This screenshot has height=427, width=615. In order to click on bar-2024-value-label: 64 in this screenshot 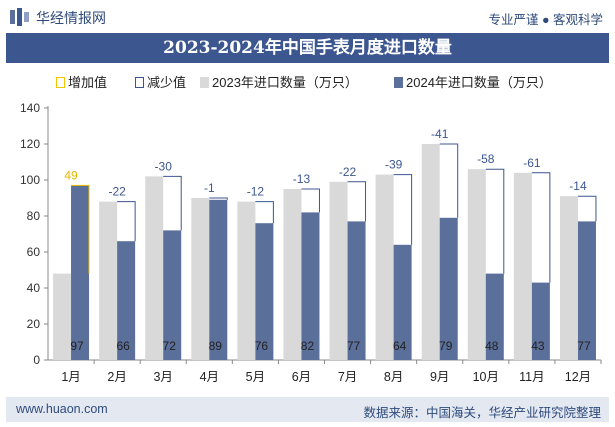, I will do `click(400, 346)`.